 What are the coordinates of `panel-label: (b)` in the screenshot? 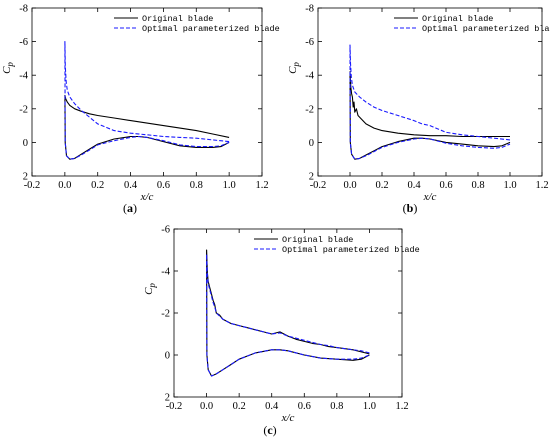 It's located at (410, 208).